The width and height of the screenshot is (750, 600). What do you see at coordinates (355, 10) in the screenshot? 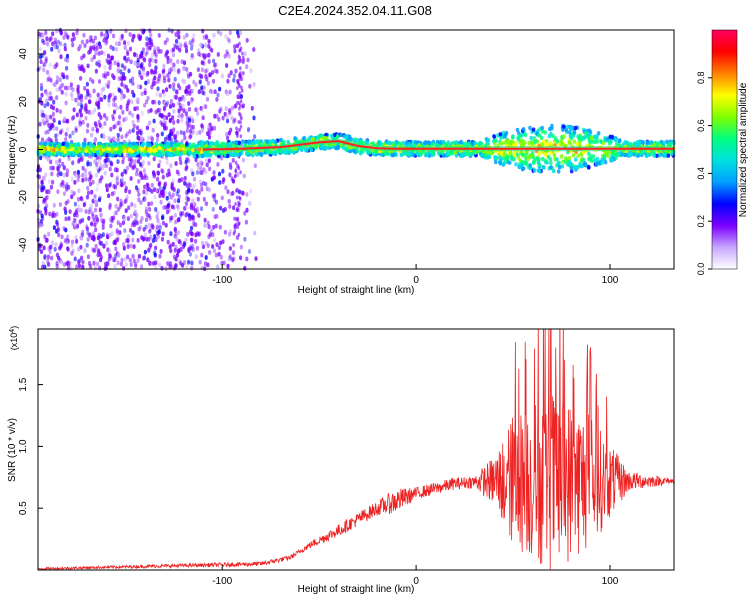
I see `figure-title: C2E4.2024.352.04.11.G08` at bounding box center [355, 10].